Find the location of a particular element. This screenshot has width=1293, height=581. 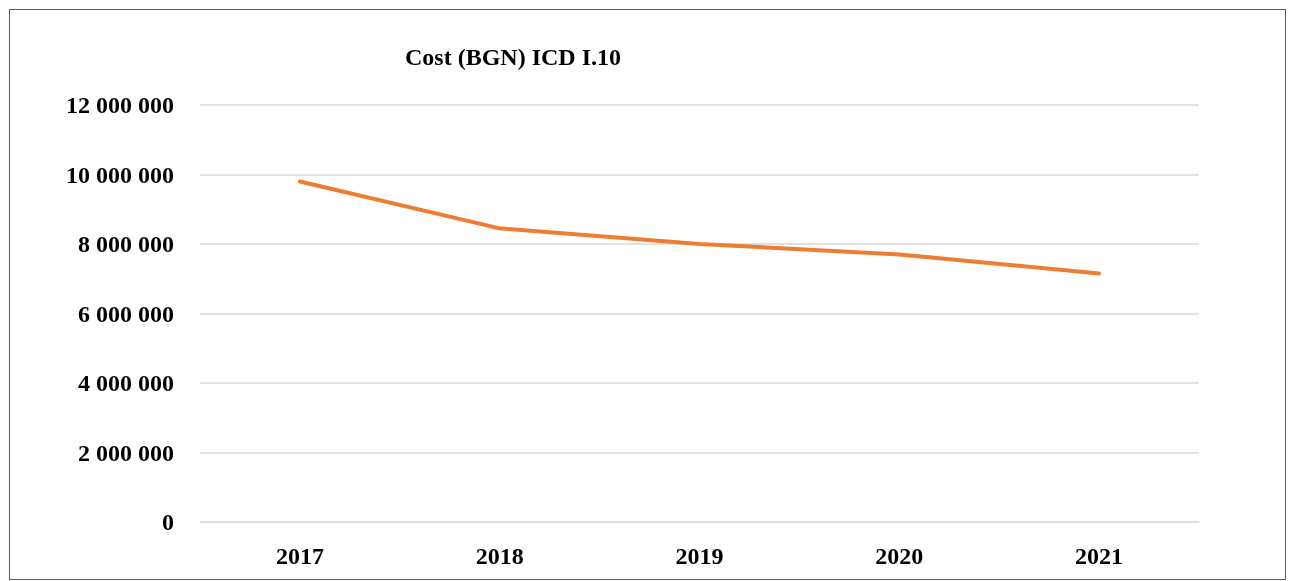

y-tick-label: 2 000 000 is located at coordinates (126, 452).